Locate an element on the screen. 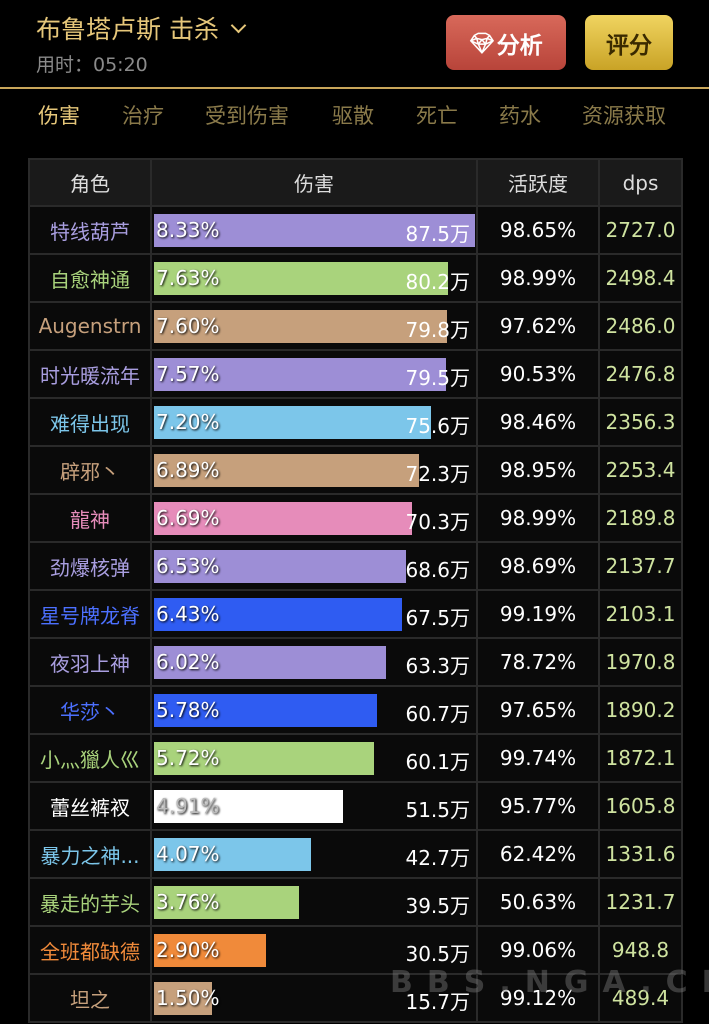  tab-3: 驱散 is located at coordinates (353, 116).